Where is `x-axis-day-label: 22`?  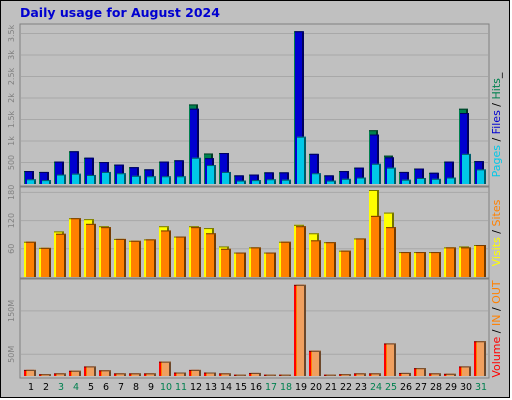
x-axis-day-label: 22 is located at coordinates (346, 387).